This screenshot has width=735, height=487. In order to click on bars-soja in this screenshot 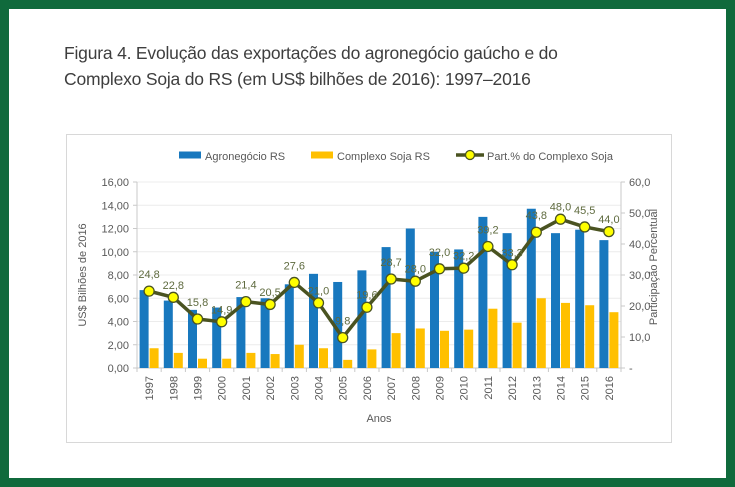, I will do `click(384, 333)`.